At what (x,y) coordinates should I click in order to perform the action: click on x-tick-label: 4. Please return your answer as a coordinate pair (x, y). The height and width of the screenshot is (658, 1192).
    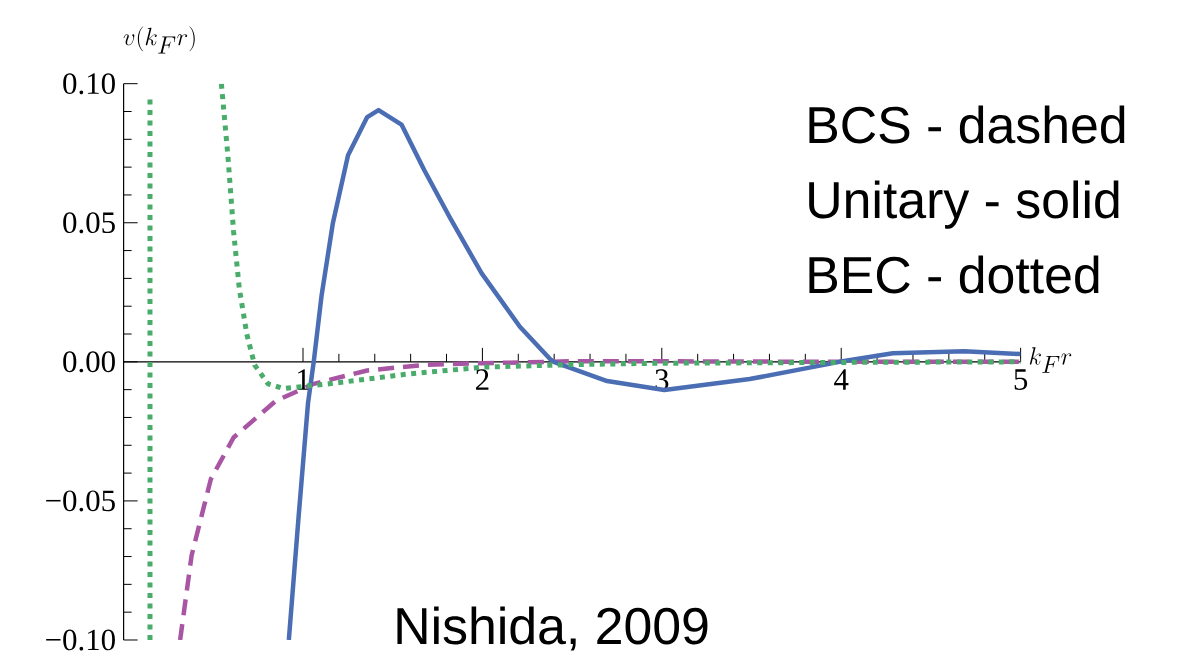
    Looking at the image, I should click on (841, 379).